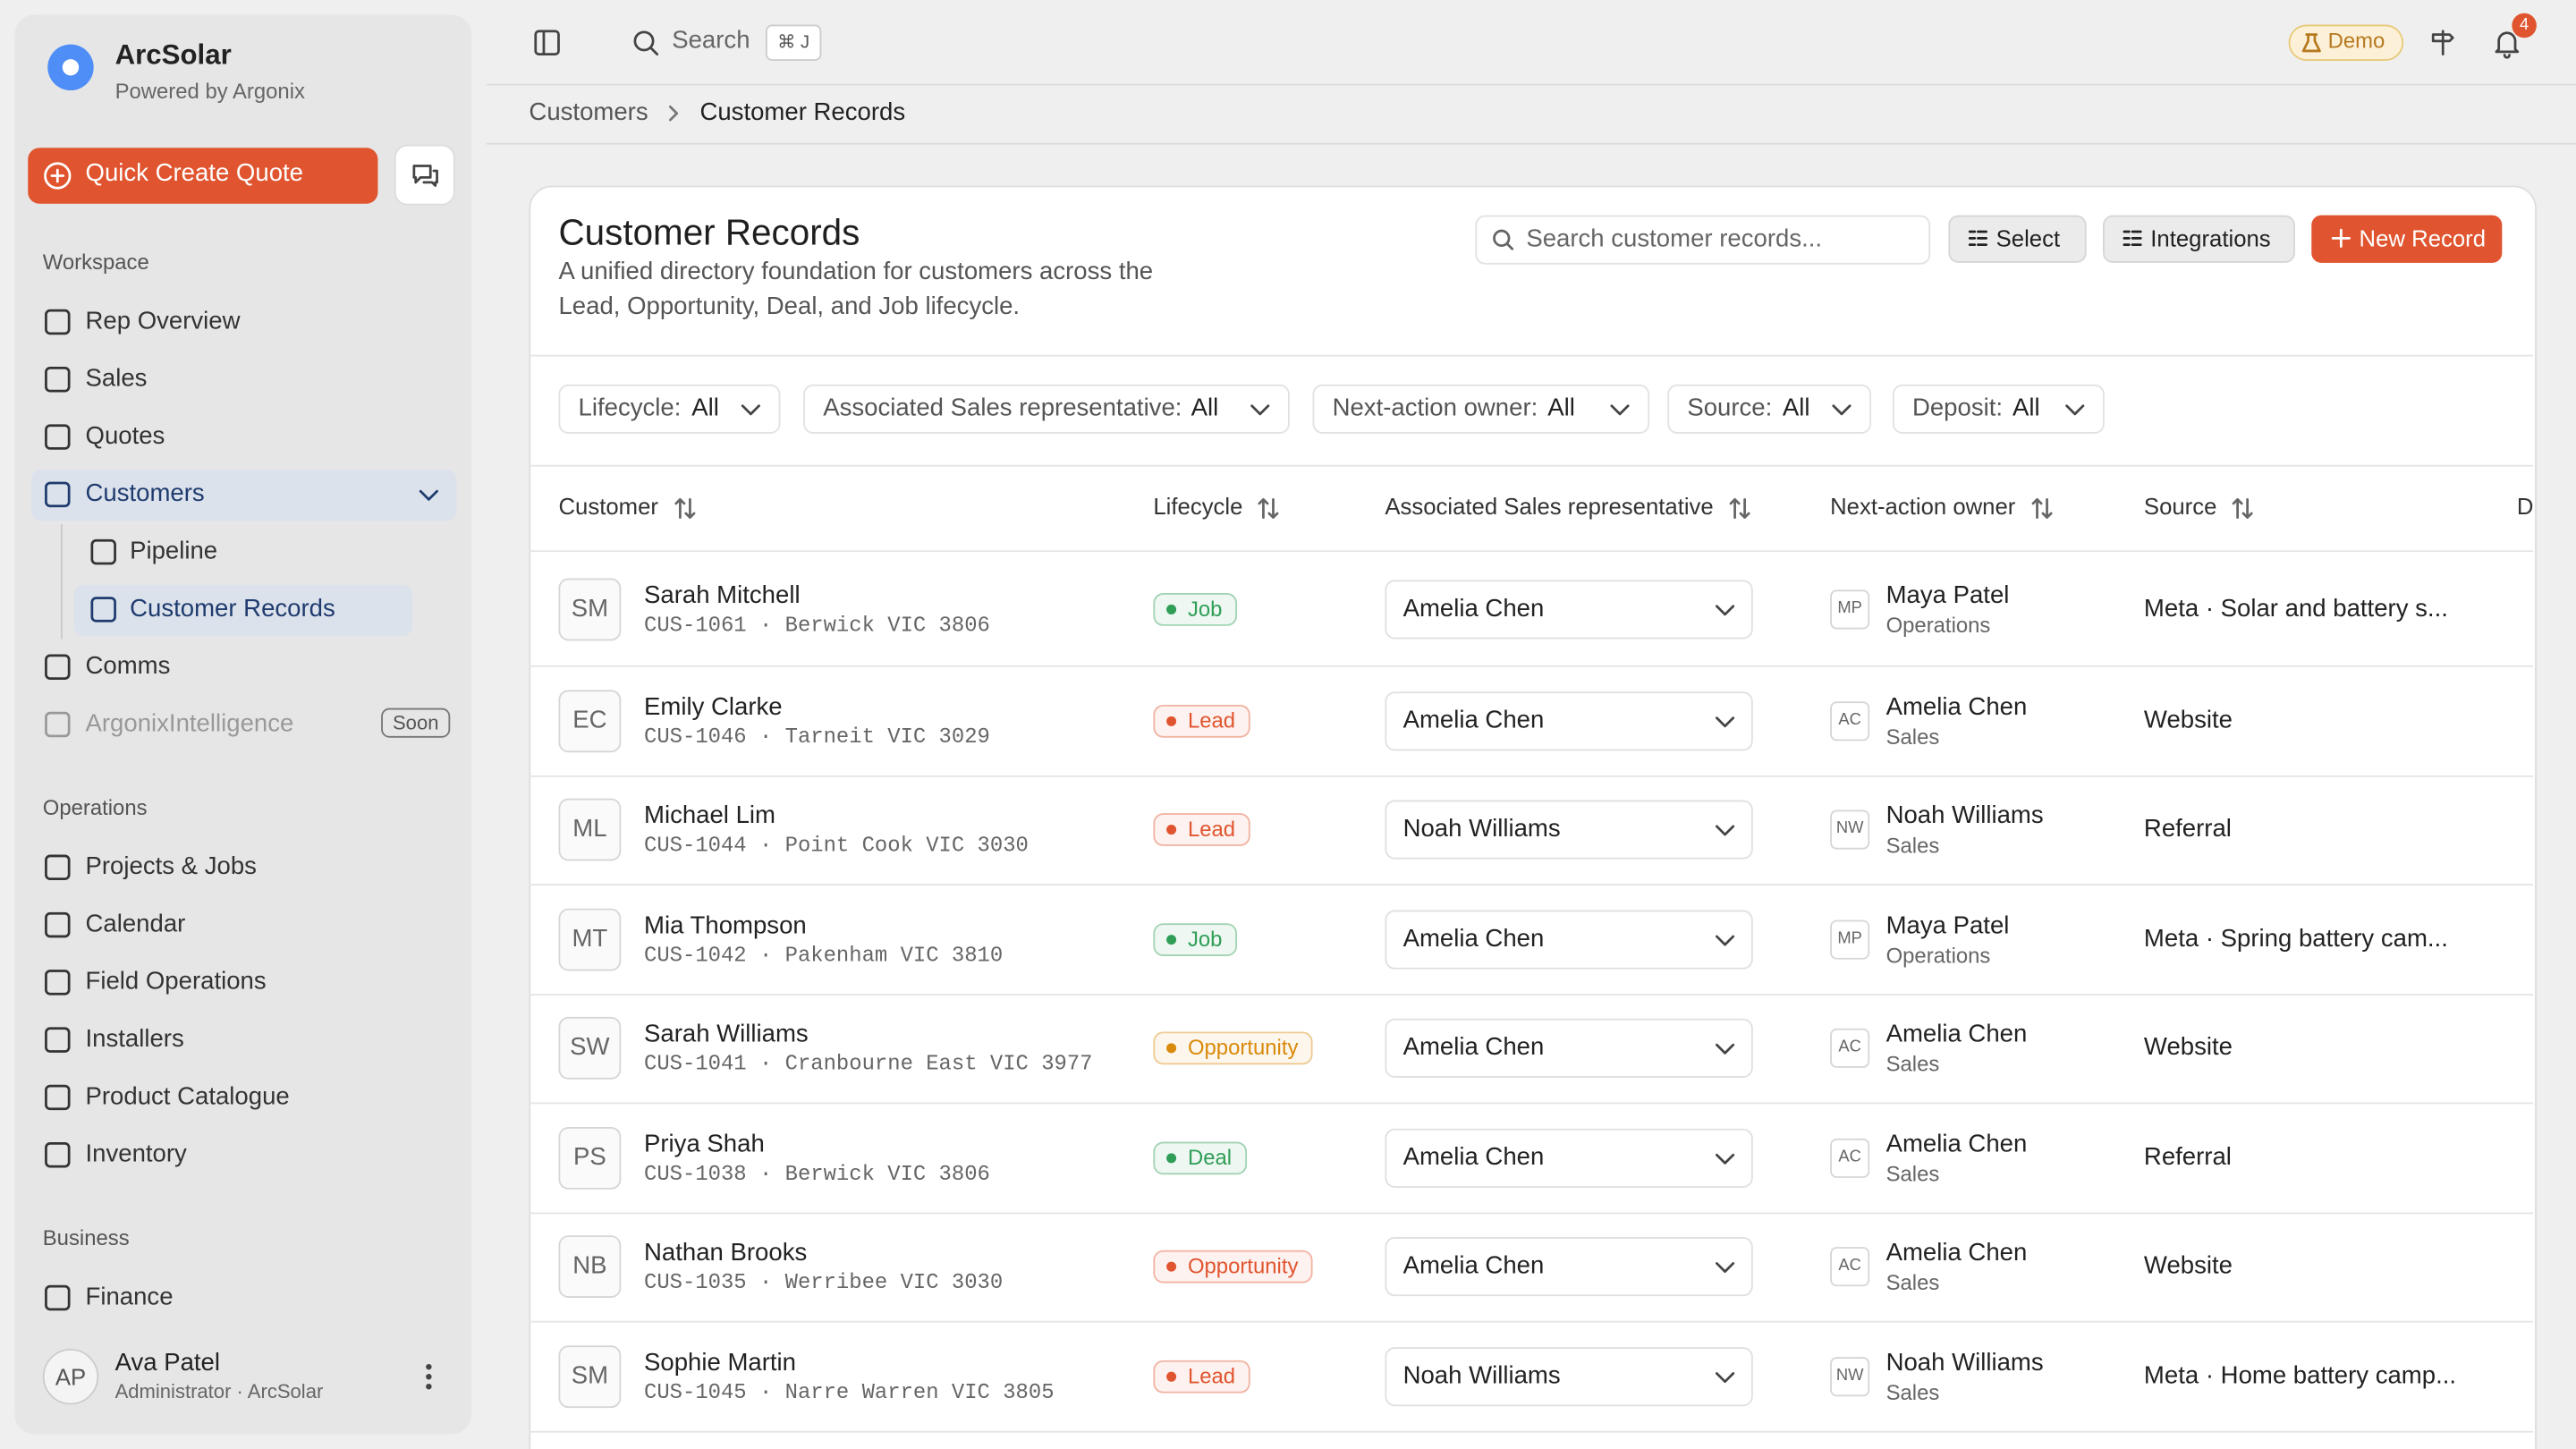 This screenshot has height=1449, width=2576. I want to click on nav-item: ArgonixIntelligence, so click(189, 723).